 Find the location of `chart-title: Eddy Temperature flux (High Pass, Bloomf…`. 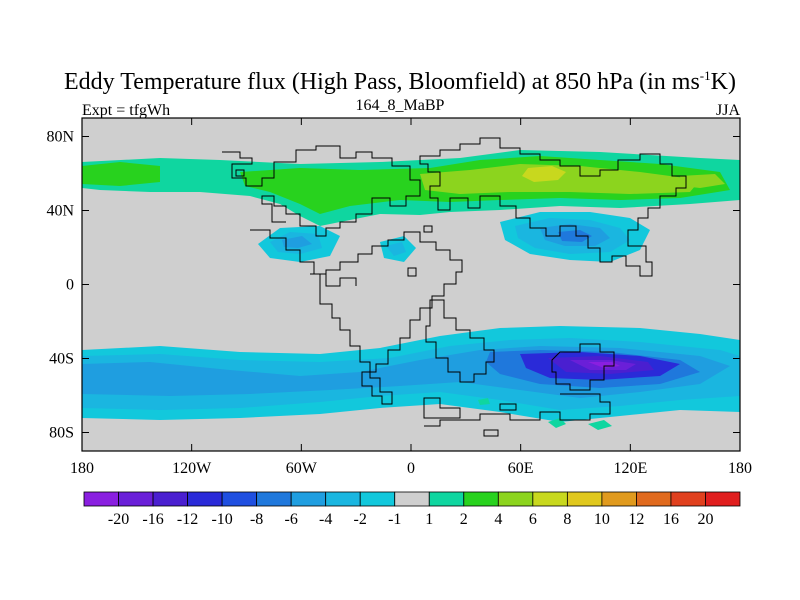

chart-title: Eddy Temperature flux (High Pass, Bloomf… is located at coordinates (400, 81).